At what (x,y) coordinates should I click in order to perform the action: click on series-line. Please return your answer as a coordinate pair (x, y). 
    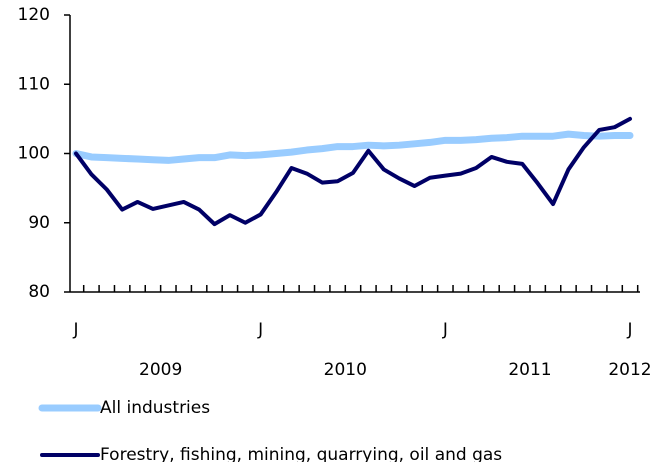
    Looking at the image, I should click on (353, 147).